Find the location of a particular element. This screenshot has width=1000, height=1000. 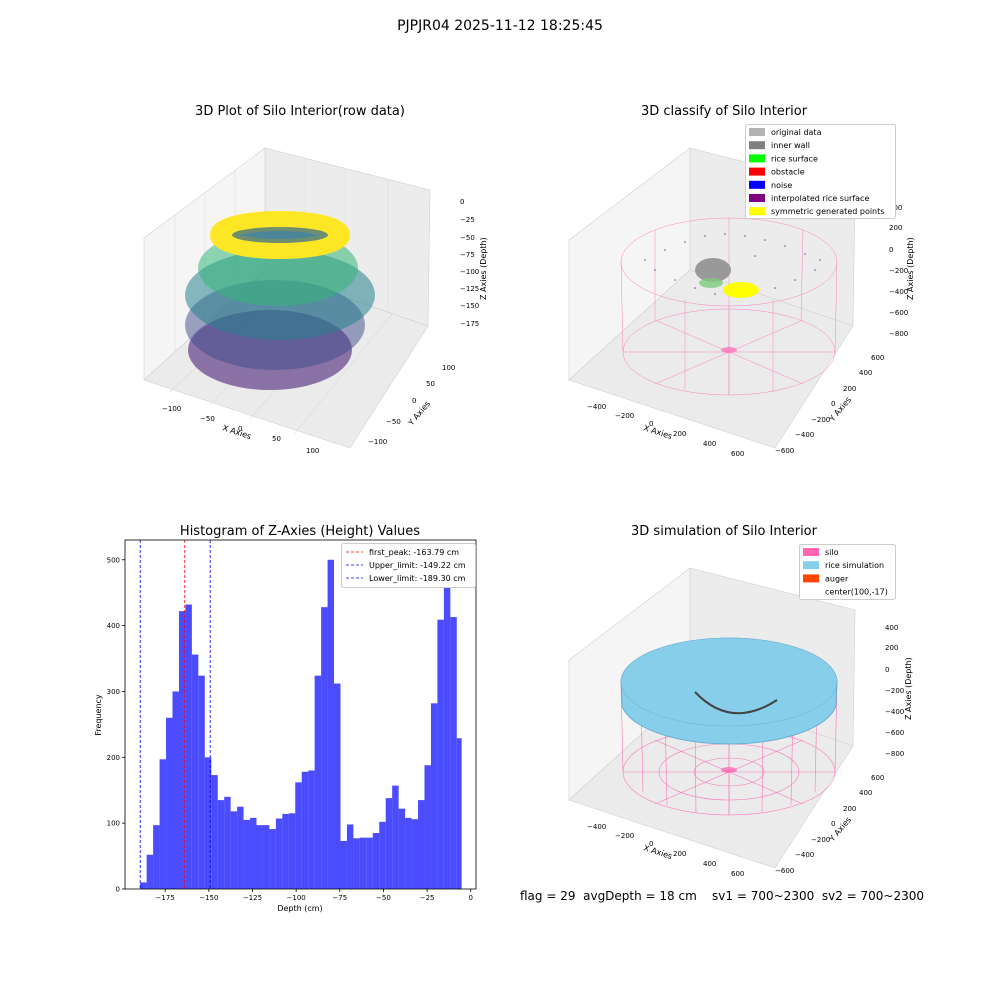

histogram-ytick-label: 400 is located at coordinates (113, 626).